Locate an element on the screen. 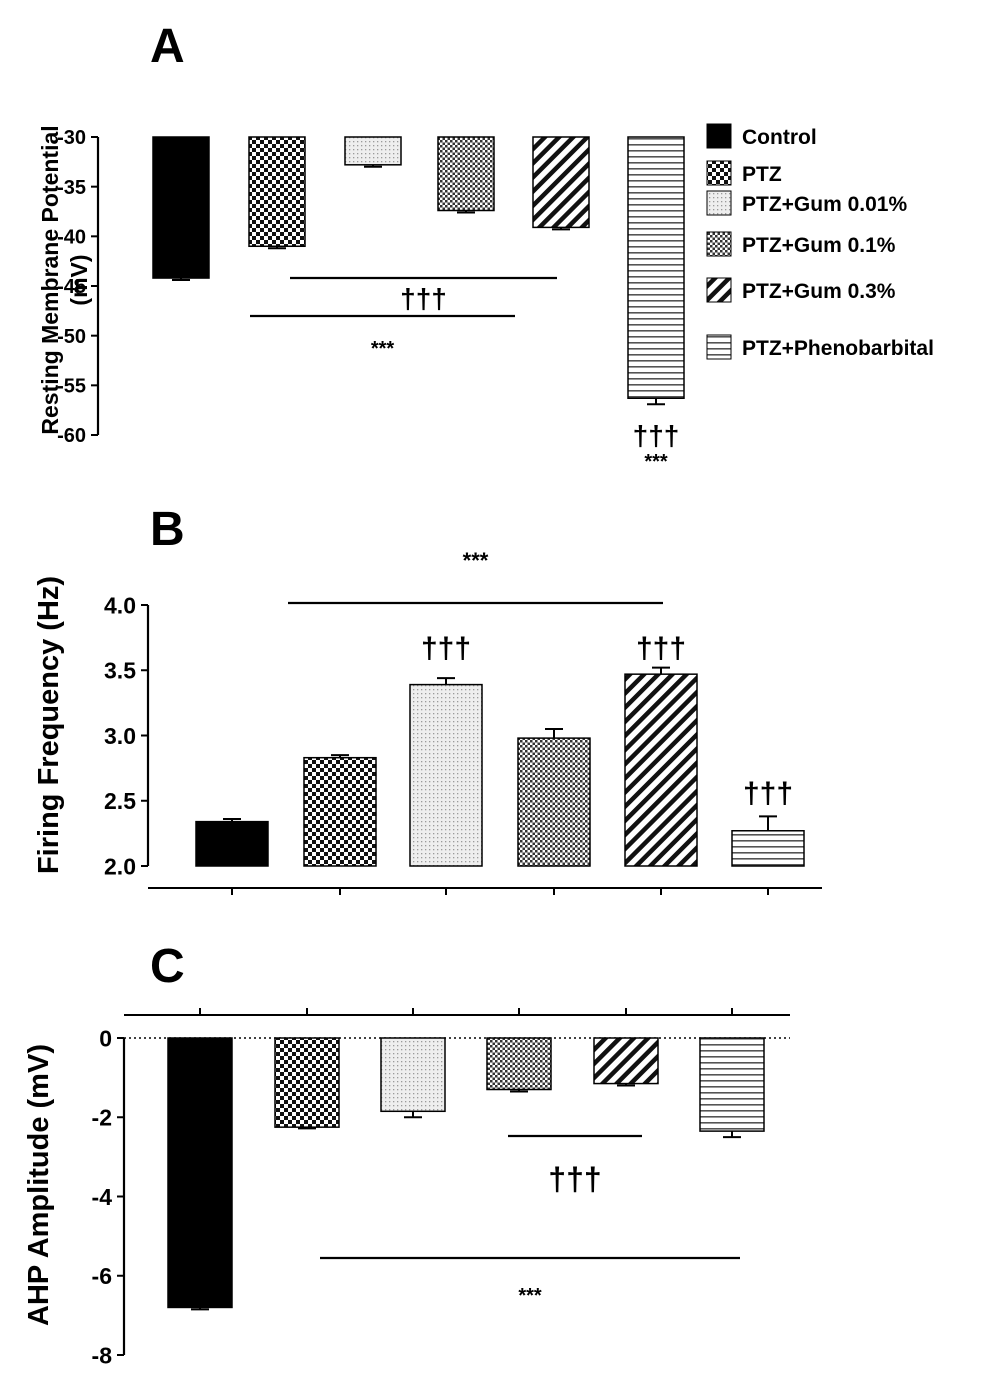 The width and height of the screenshot is (1000, 1382). y-tick-label: 3.0 is located at coordinates (120, 736).